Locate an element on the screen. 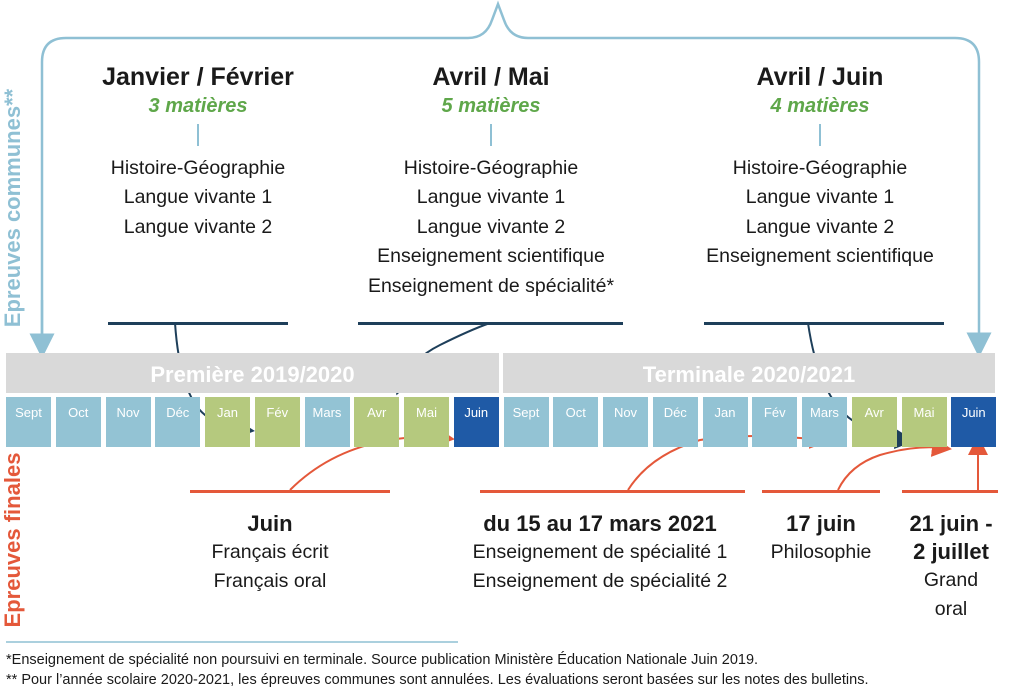 The height and width of the screenshot is (695, 1024). group-title: Avril / Juin is located at coordinates (820, 77).